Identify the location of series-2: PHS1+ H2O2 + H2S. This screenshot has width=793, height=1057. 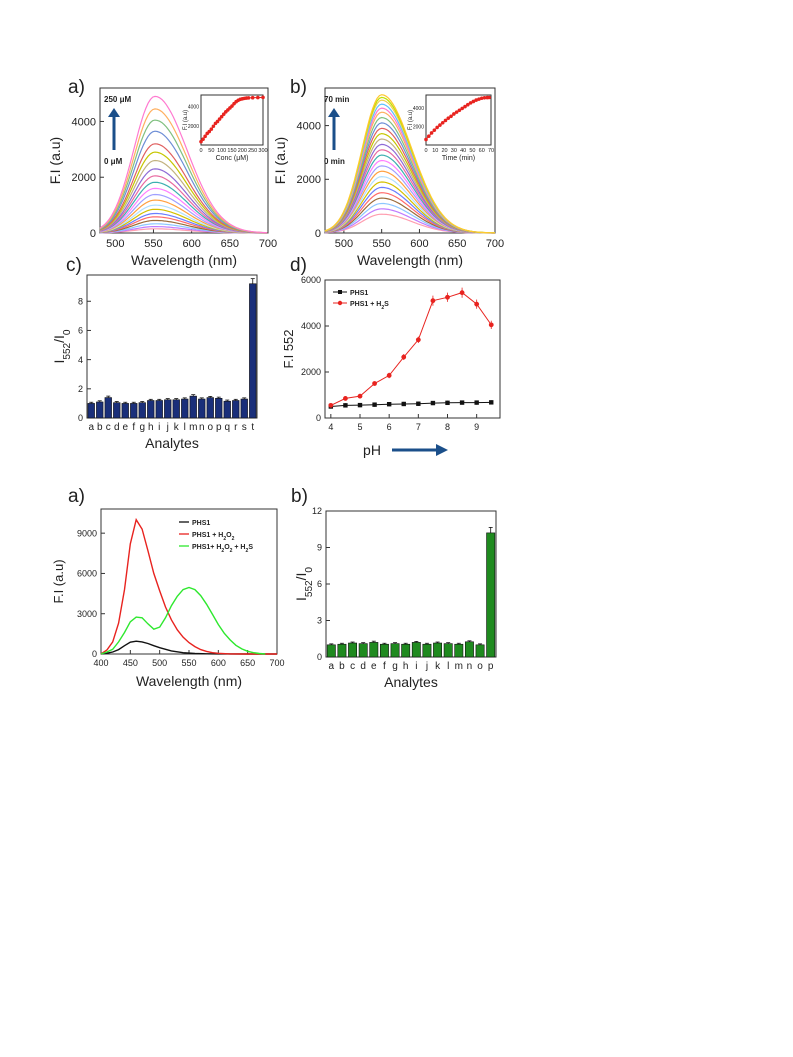
(183, 599).